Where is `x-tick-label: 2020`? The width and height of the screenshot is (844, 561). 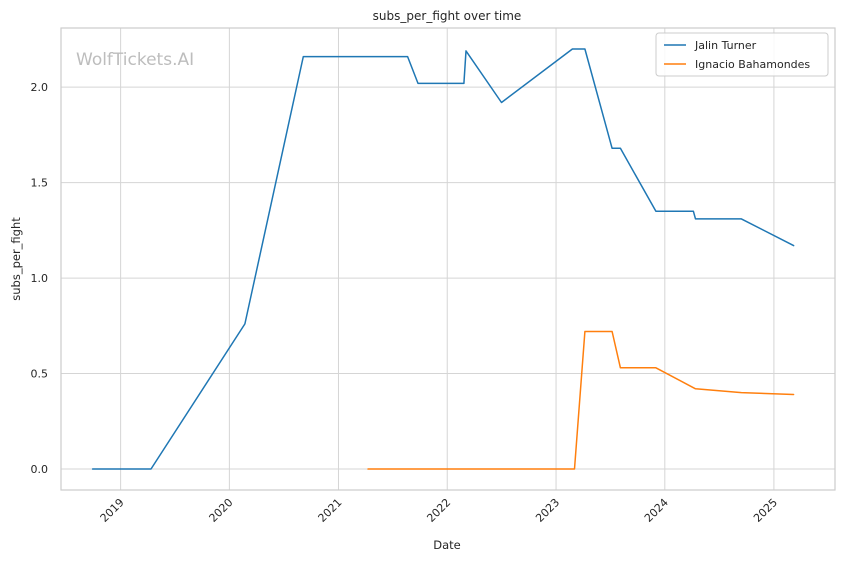
x-tick-label: 2020 is located at coordinates (221, 510).